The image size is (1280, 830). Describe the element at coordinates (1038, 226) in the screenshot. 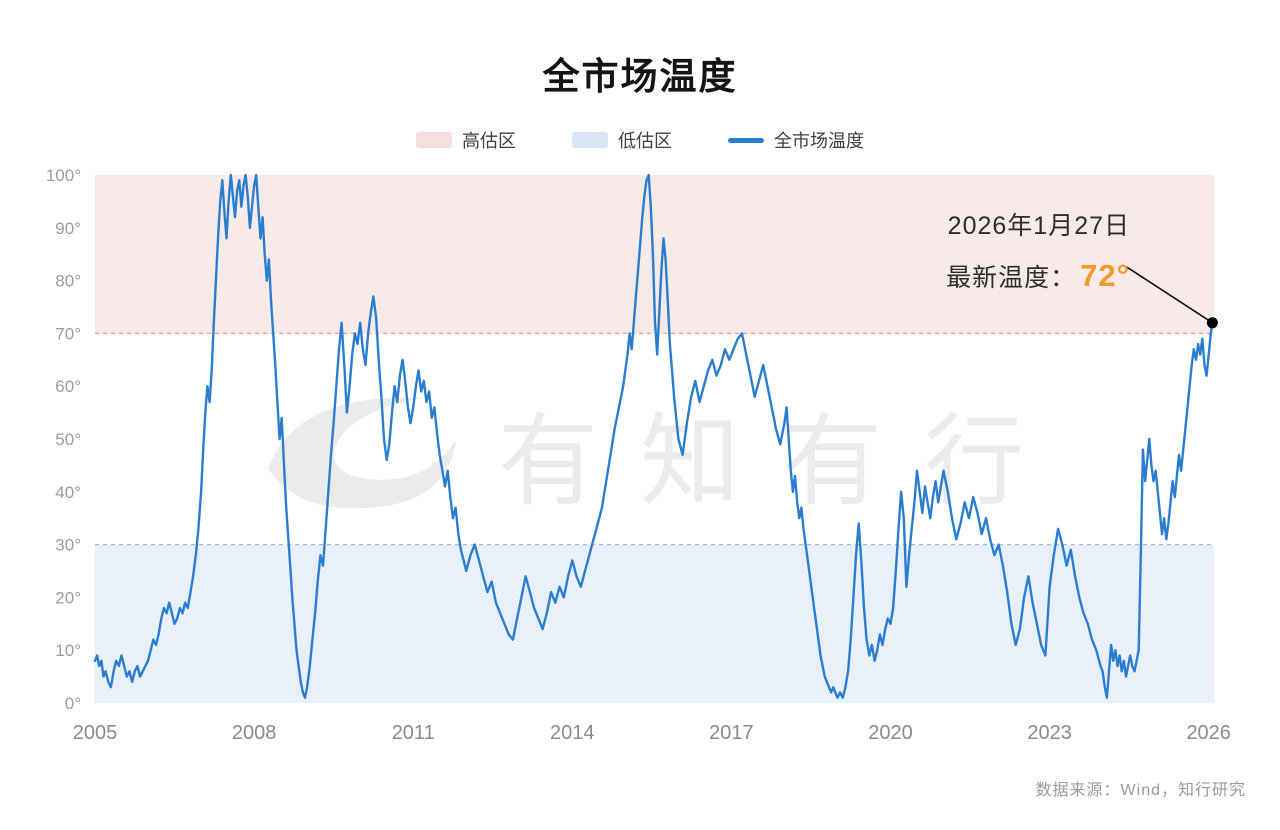

I see `annotation-date: 2026年1月27日` at that location.